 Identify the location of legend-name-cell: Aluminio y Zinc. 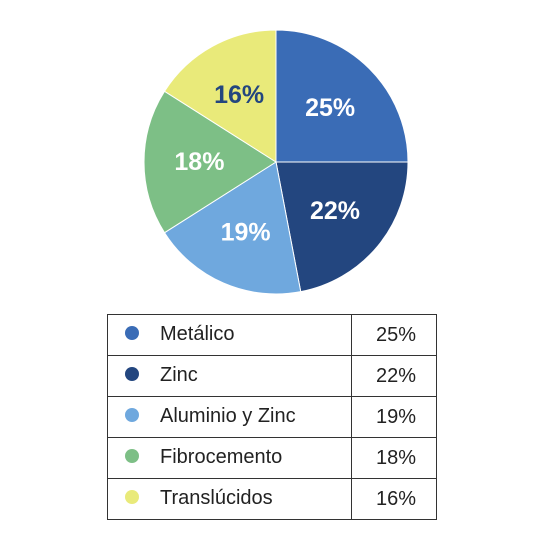
(229, 417).